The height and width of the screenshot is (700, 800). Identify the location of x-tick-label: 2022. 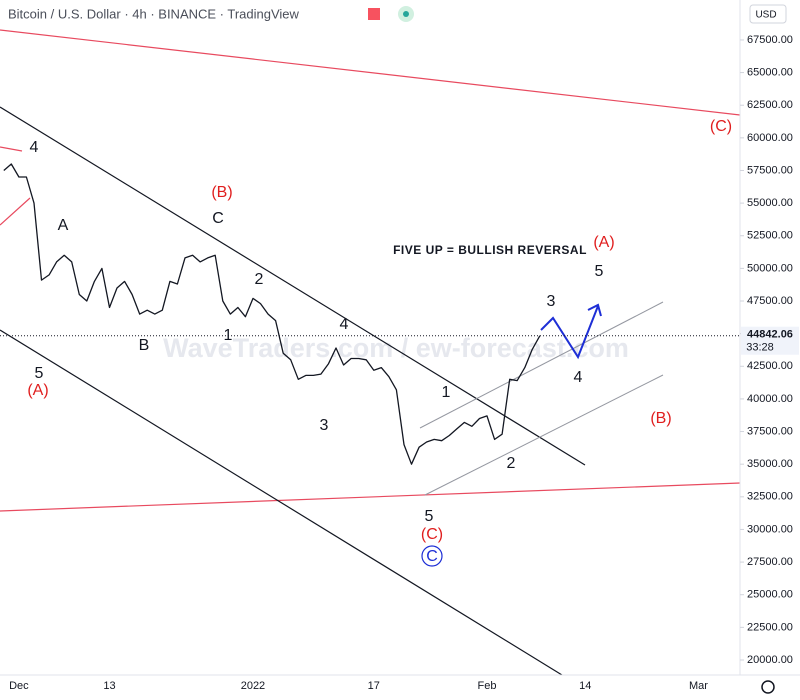
(253, 686).